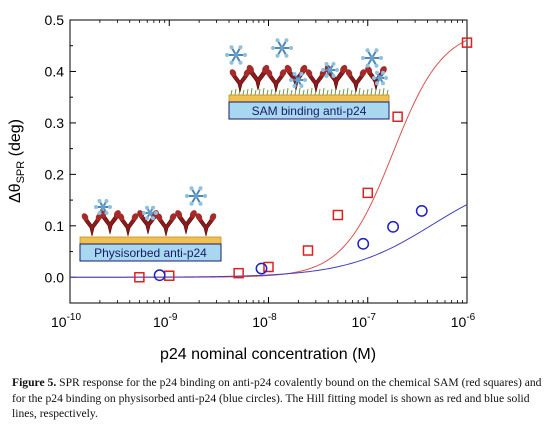 The image size is (553, 434). What do you see at coordinates (55, 123) in the screenshot?
I see `y-tick-label: 0.3` at bounding box center [55, 123].